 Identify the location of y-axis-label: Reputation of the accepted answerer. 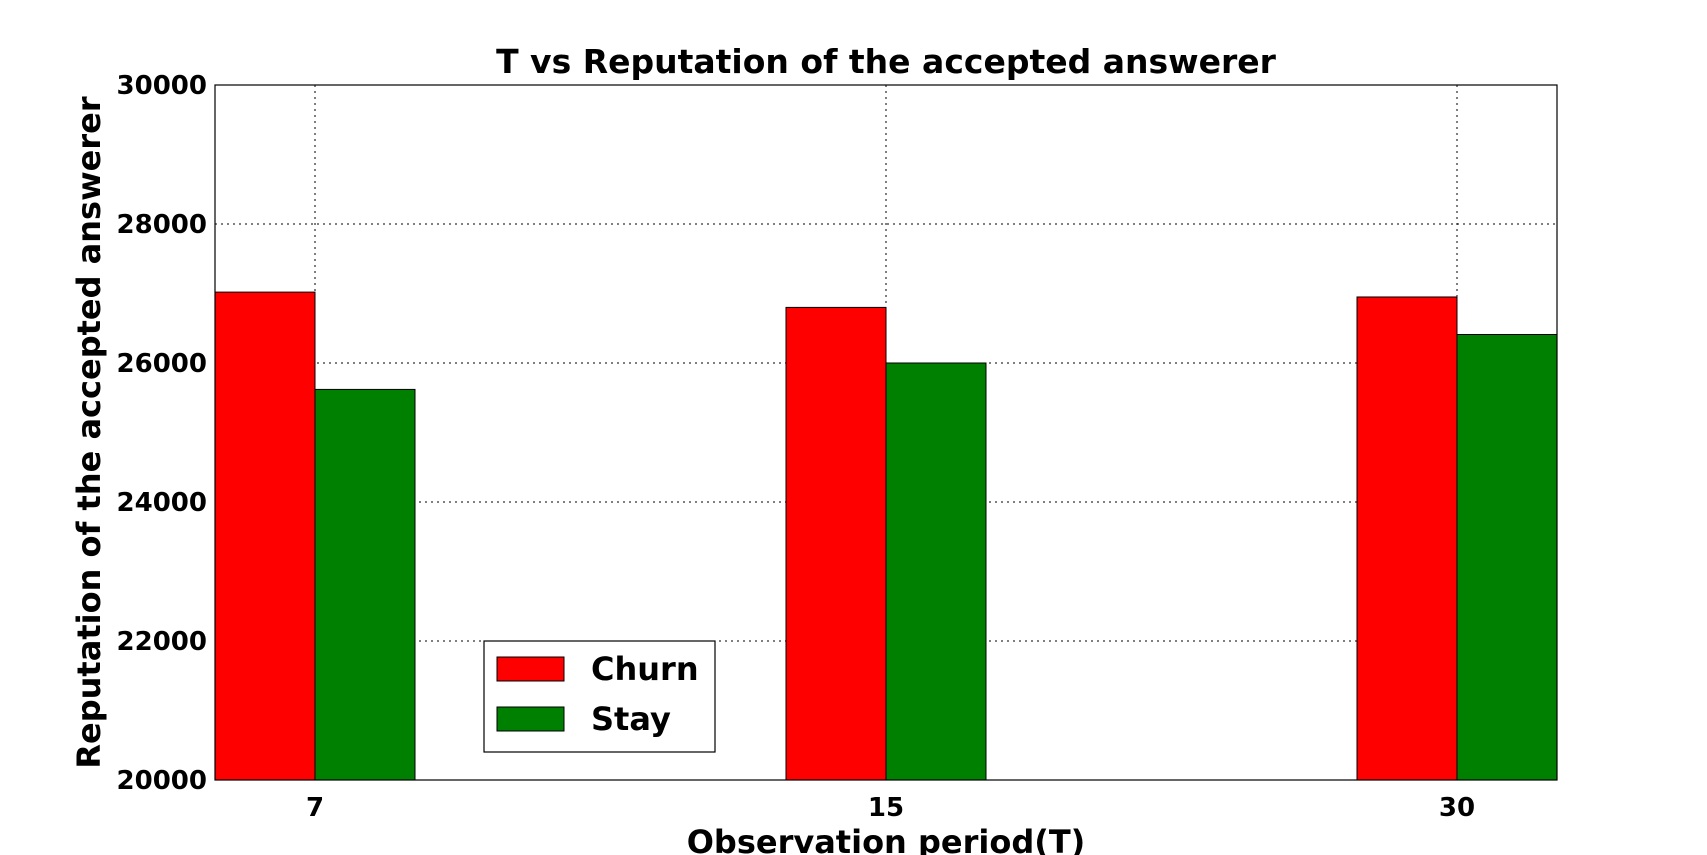
(89, 432).